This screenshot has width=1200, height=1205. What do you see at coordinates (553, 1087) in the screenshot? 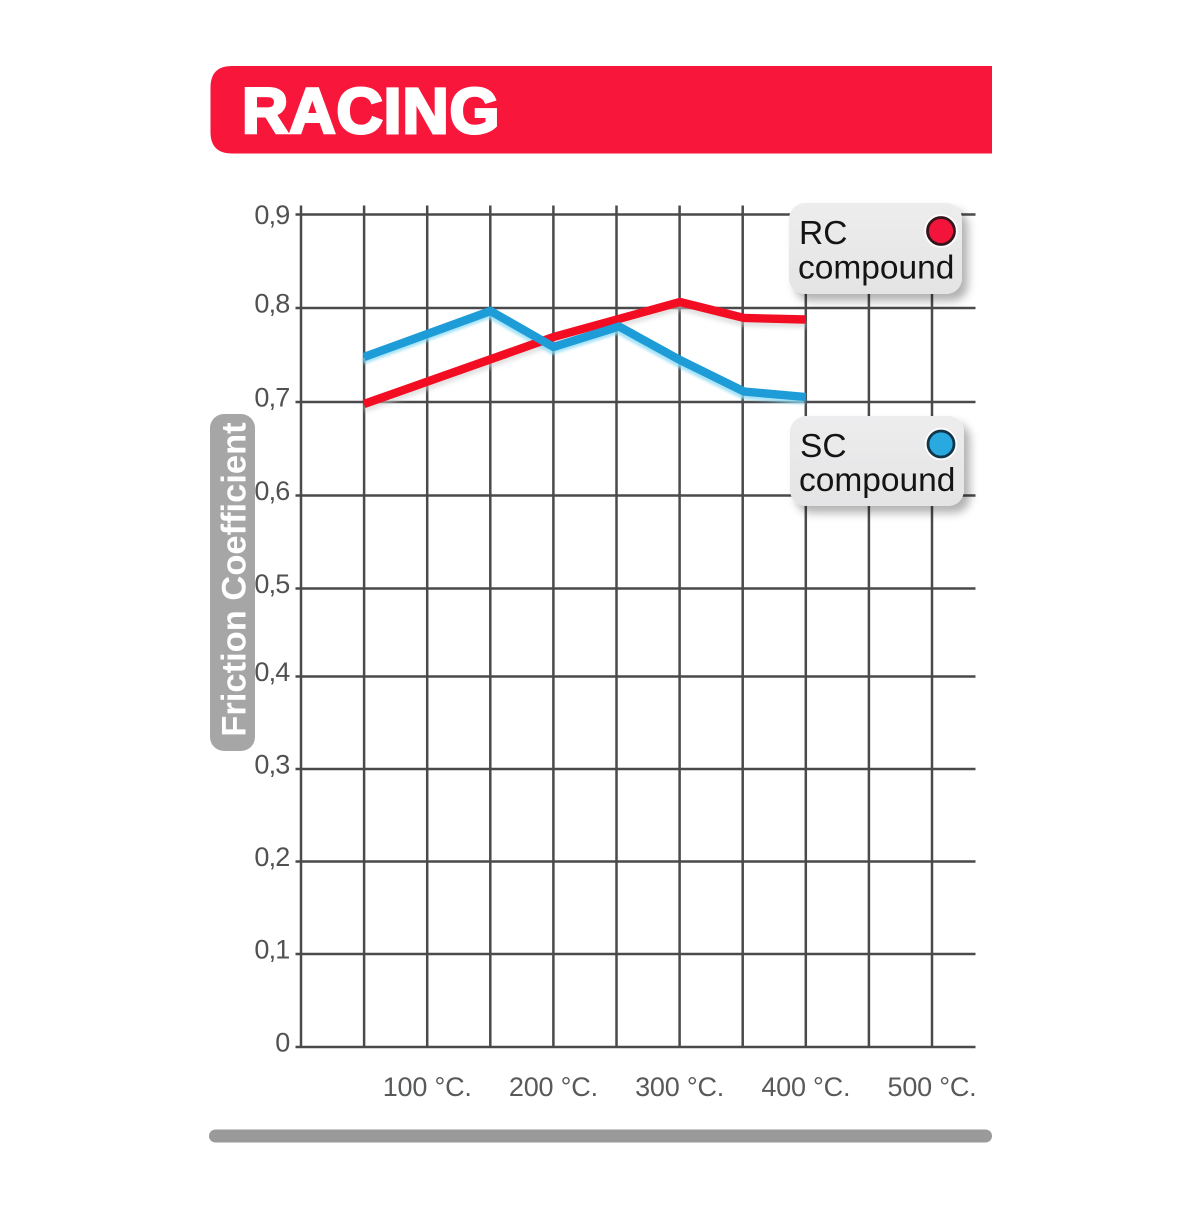
I see `svg-text: 200 °C.` at bounding box center [553, 1087].